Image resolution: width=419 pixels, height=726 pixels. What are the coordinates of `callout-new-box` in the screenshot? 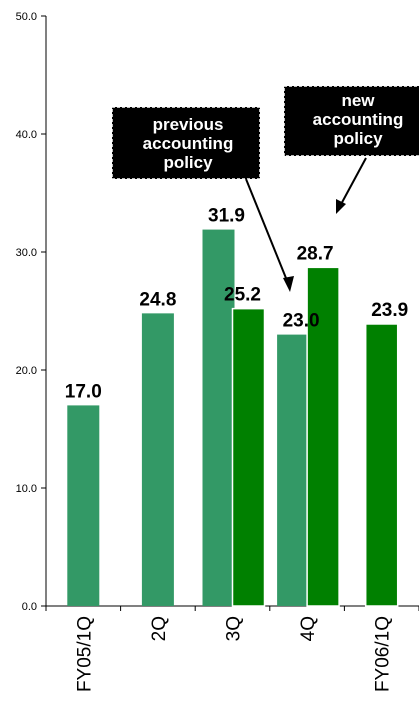 It's located at (351, 121).